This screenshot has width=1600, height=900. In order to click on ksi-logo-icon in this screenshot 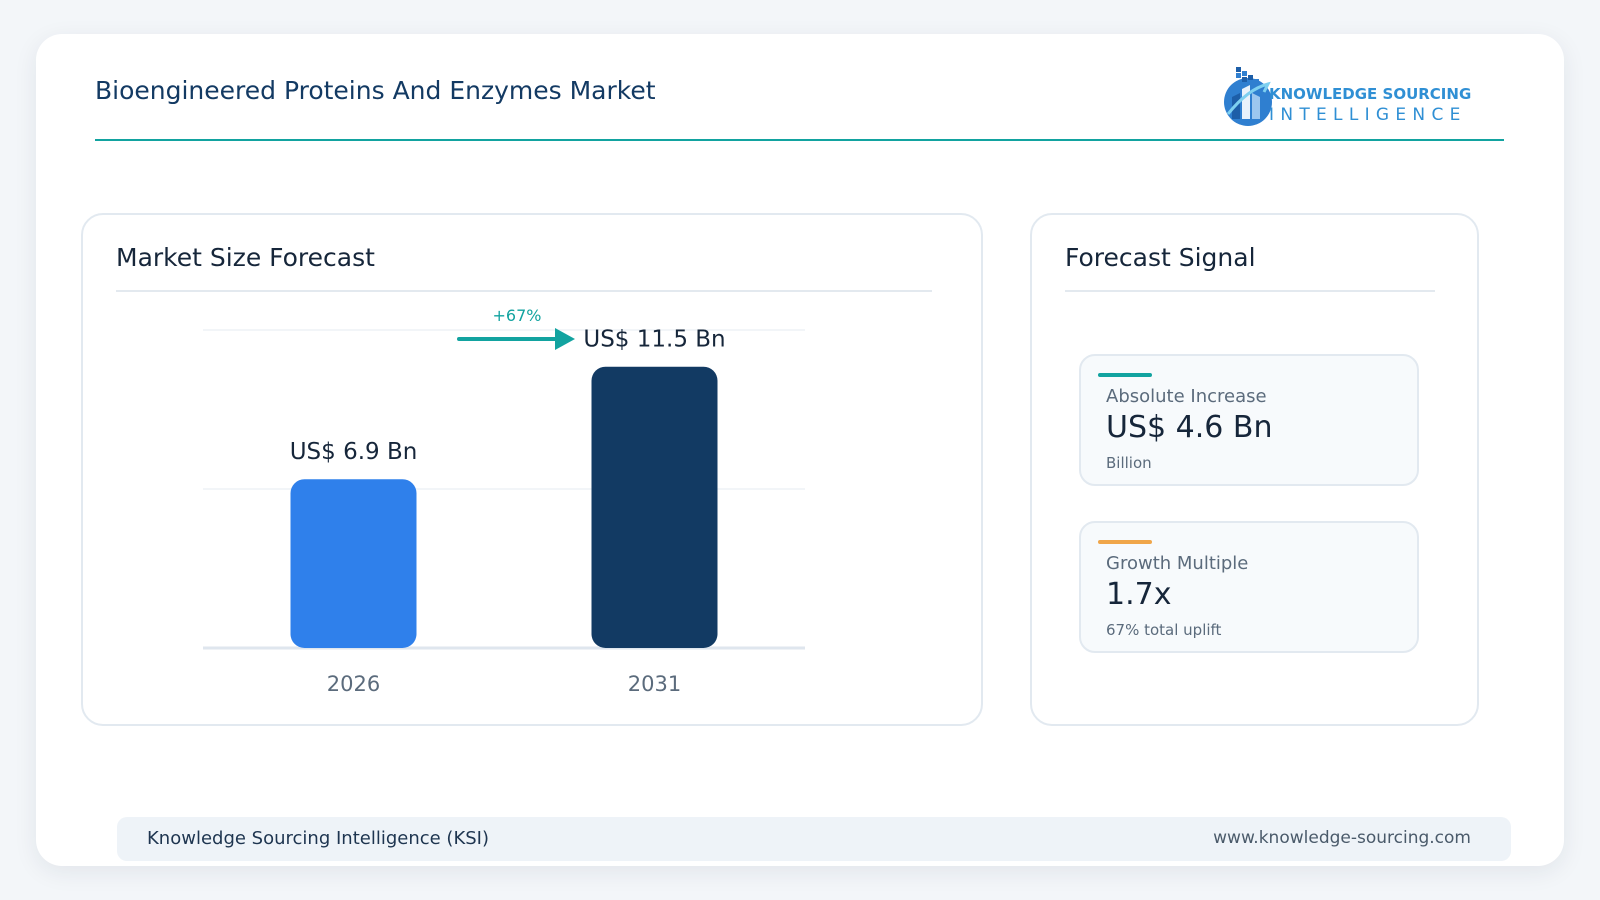, I will do `click(1248, 96)`.